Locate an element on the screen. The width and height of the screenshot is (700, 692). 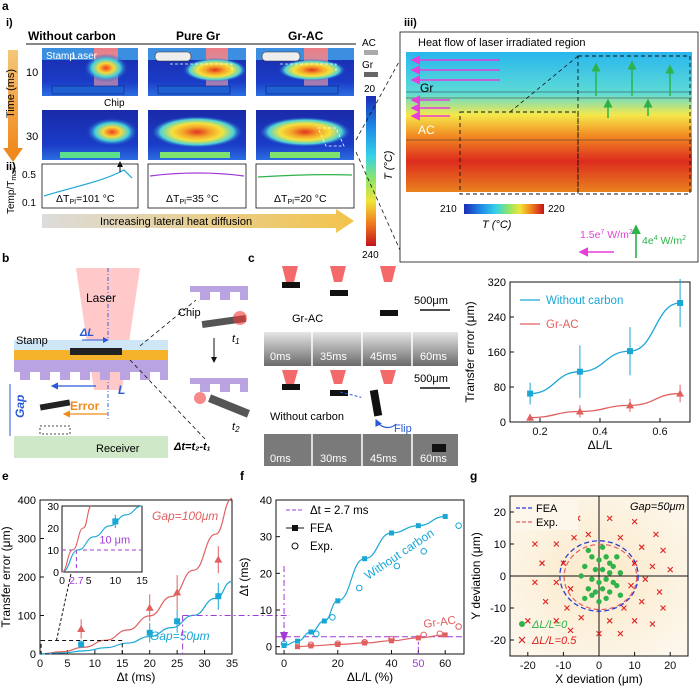
inset-x-tick: 10 is located at coordinates (115, 581).